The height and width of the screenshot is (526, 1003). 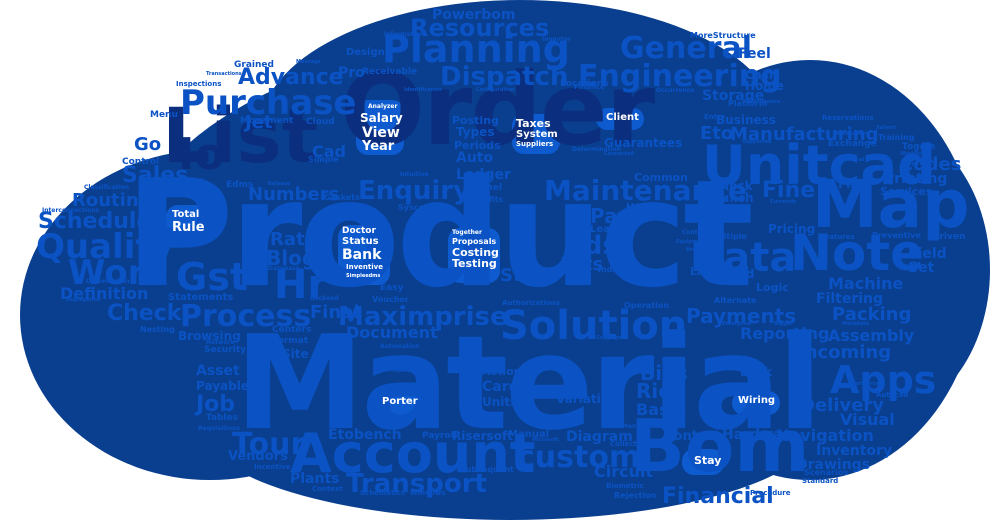 I want to click on word-leaves: Leaves, so click(x=610, y=229).